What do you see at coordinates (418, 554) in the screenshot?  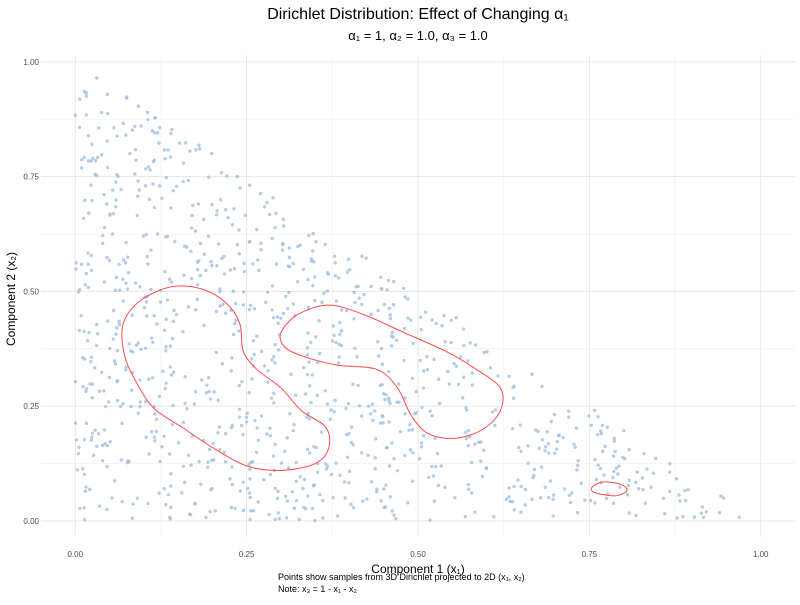 I see `x-tick-label: 0.50` at bounding box center [418, 554].